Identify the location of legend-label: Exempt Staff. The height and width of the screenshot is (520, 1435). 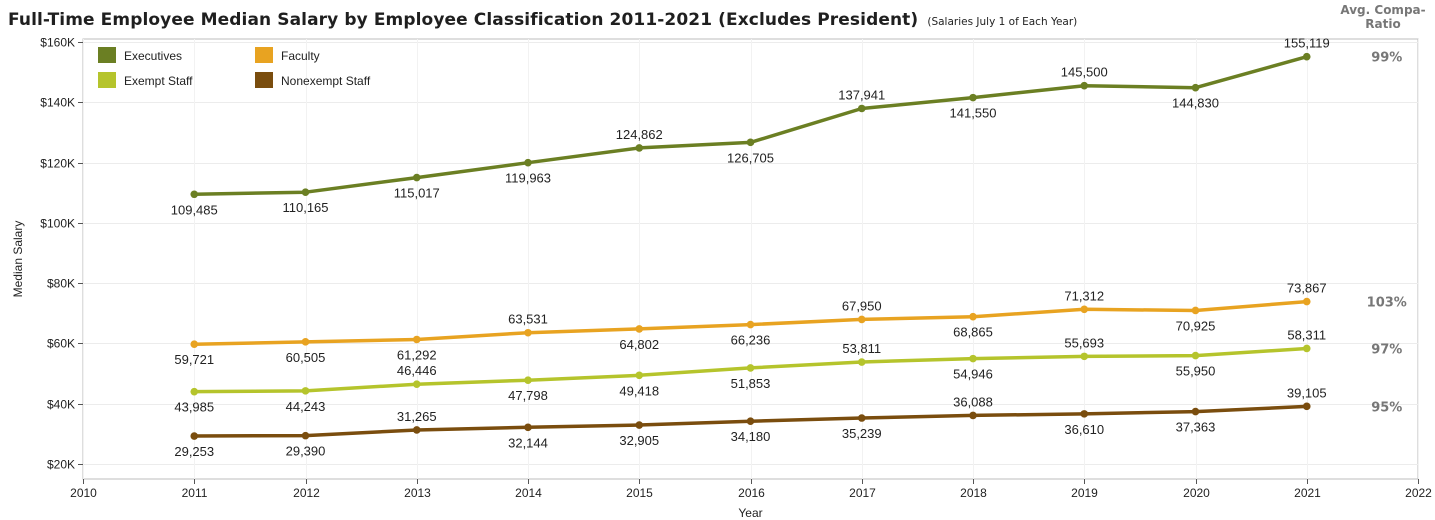
(158, 81).